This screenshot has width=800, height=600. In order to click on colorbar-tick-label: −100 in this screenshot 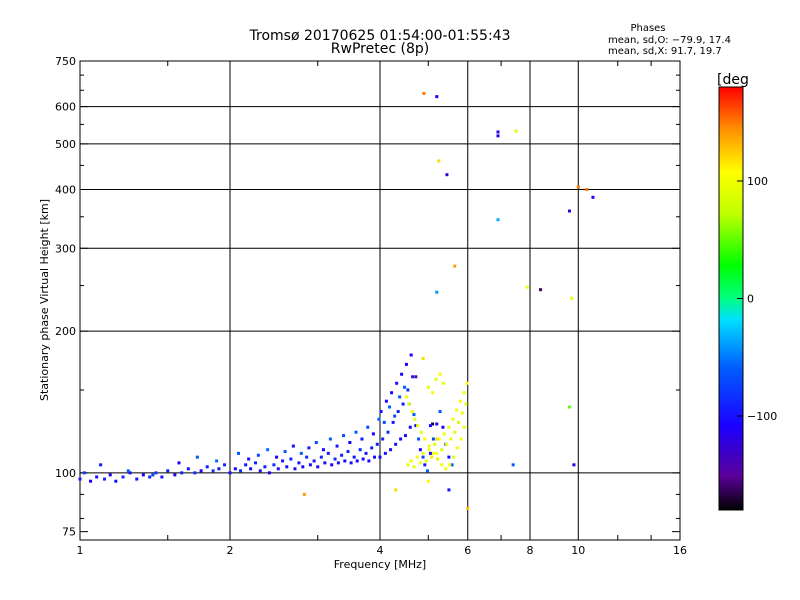, I will do `click(762, 416)`.